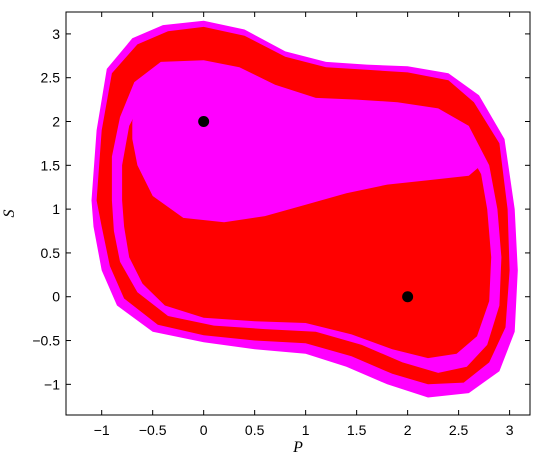 This screenshot has width=550, height=464. I want to click on y-tick-label: 2.5, so click(51, 78).